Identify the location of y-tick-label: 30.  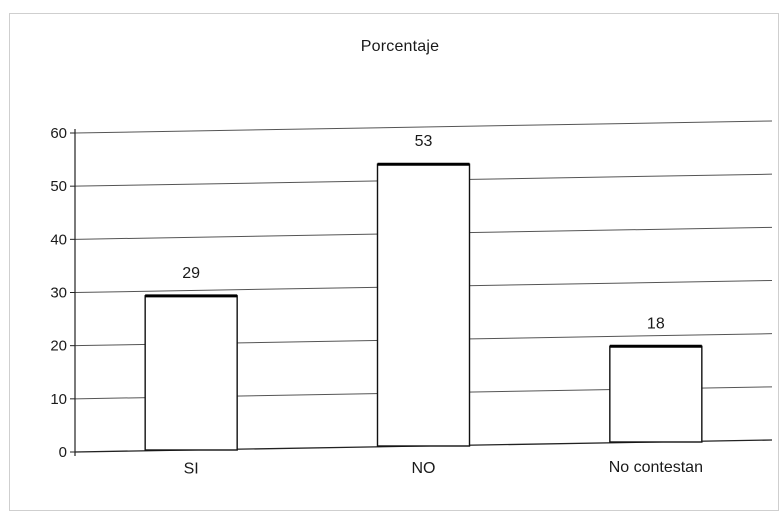
(58, 293).